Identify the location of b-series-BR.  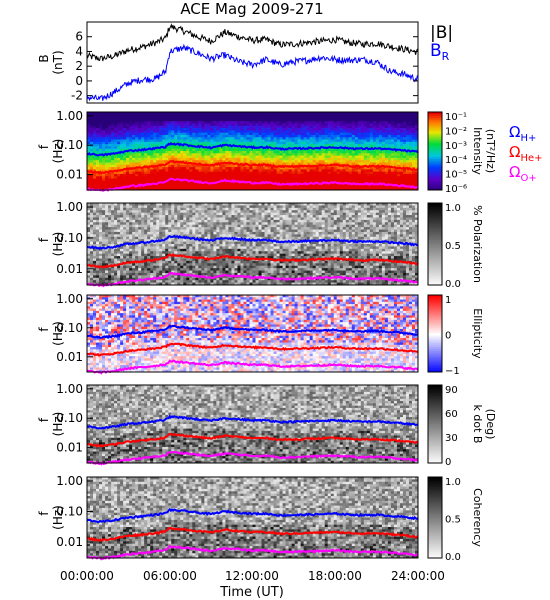
(252, 72).